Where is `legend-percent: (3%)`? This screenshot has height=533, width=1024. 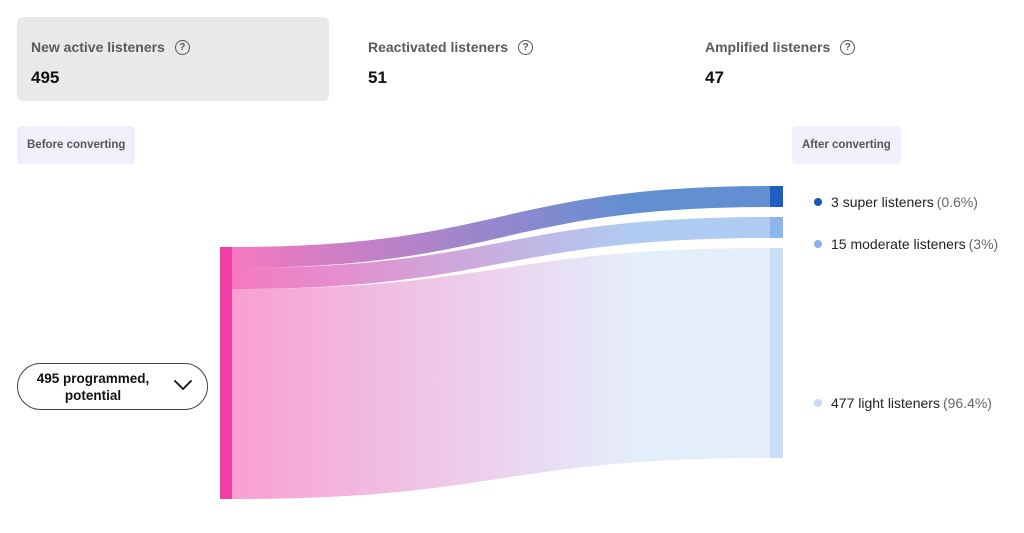
legend-percent: (3%) is located at coordinates (983, 244).